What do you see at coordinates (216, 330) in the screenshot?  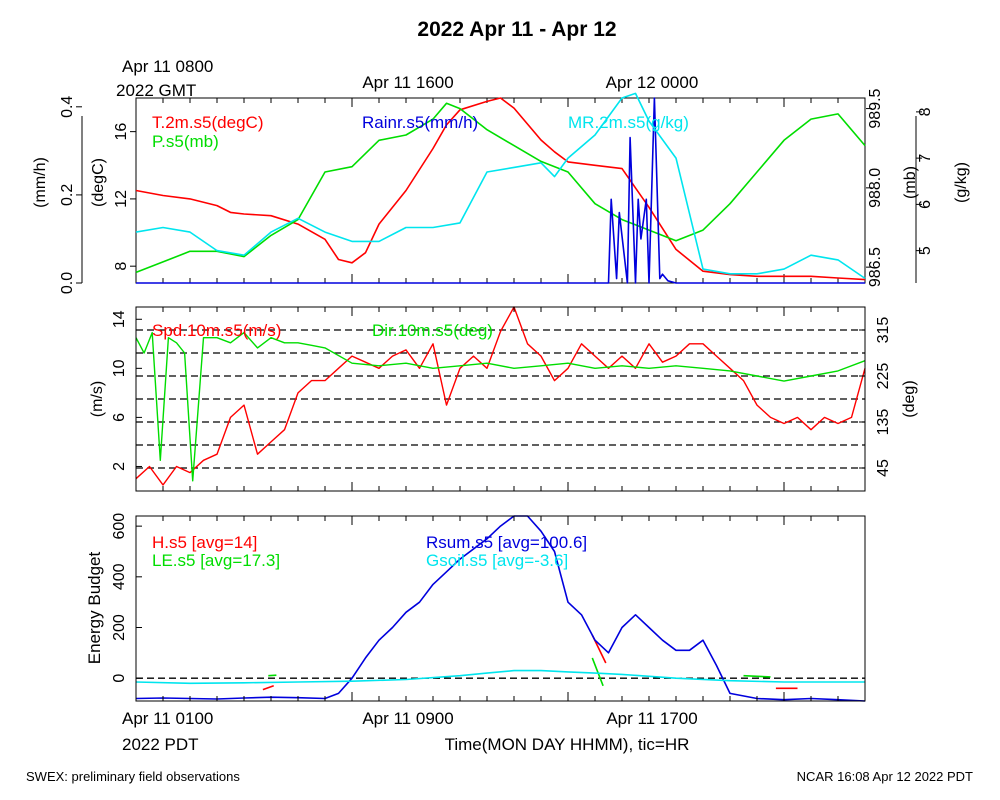 I see `legend-entry: Spd.10m.s5(m/s)` at bounding box center [216, 330].